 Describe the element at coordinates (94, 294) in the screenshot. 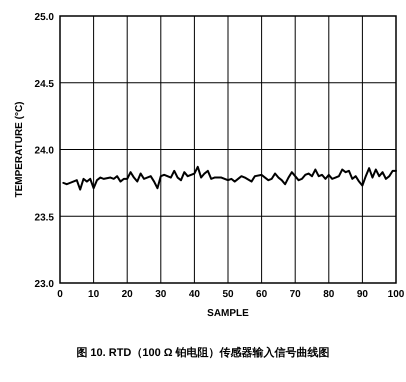

I see `x-tick-label: 10` at that location.